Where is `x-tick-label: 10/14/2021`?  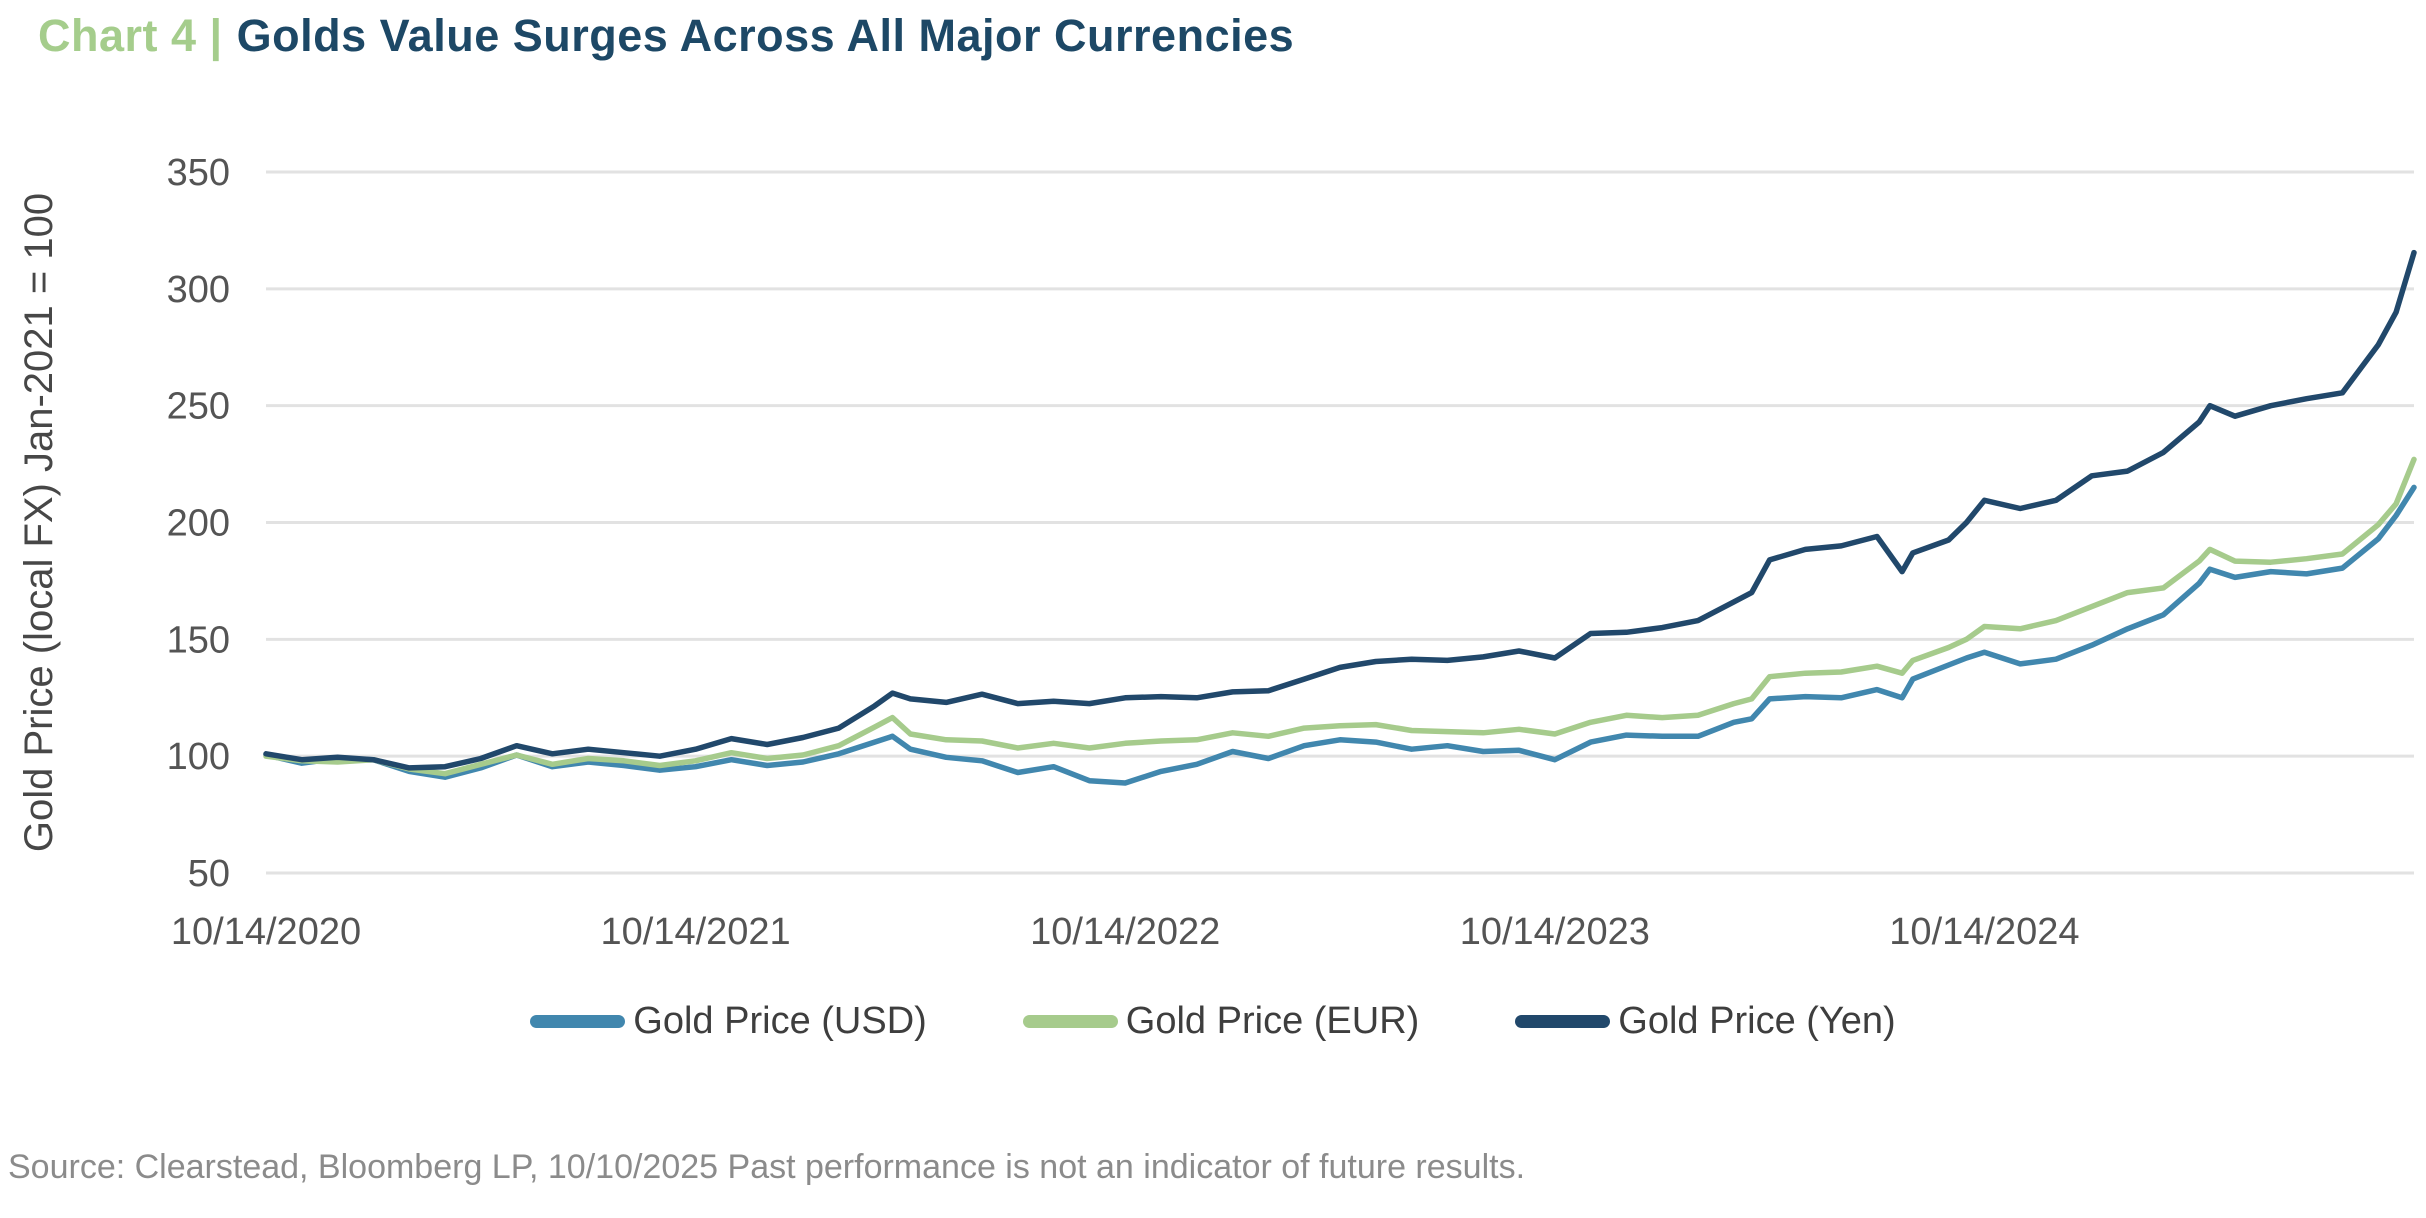 x-tick-label: 10/14/2021 is located at coordinates (696, 932).